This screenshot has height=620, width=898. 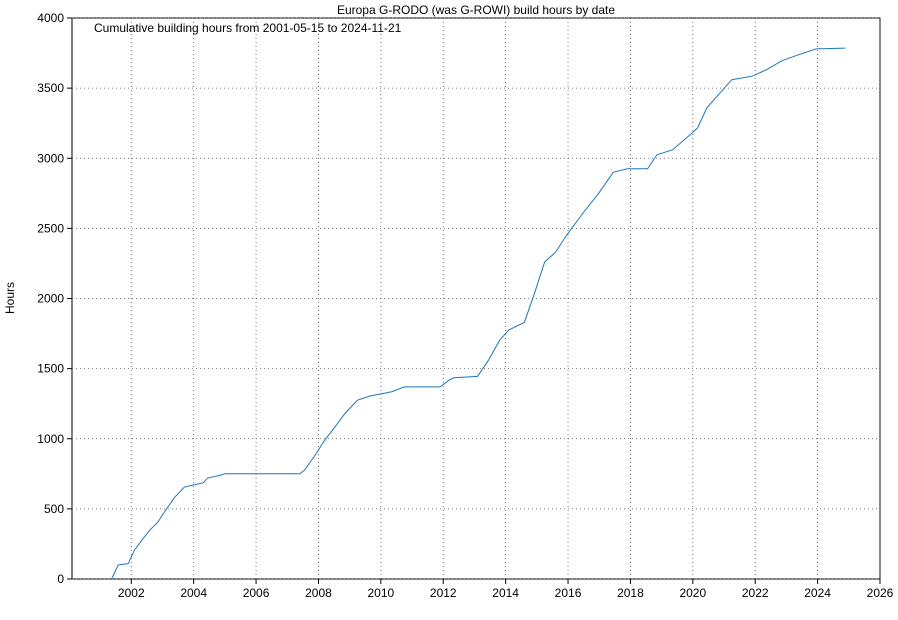 What do you see at coordinates (193, 593) in the screenshot?
I see `x-tick-label: 2004` at bounding box center [193, 593].